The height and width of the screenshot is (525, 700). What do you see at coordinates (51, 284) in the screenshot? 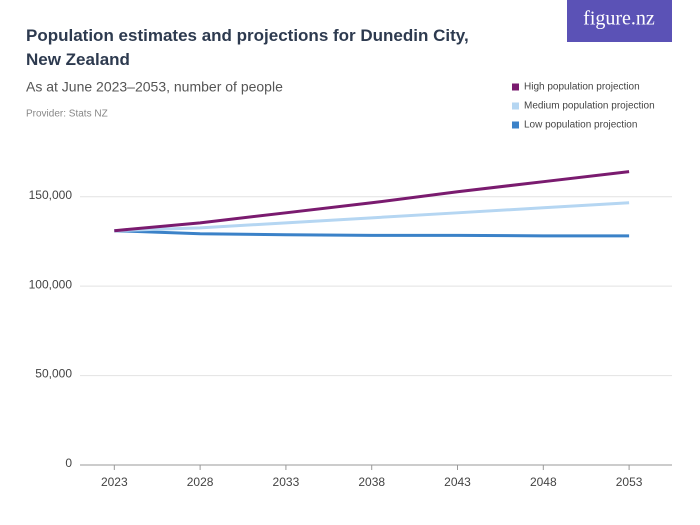
I see `y-tick-label: 100,000` at bounding box center [51, 284].